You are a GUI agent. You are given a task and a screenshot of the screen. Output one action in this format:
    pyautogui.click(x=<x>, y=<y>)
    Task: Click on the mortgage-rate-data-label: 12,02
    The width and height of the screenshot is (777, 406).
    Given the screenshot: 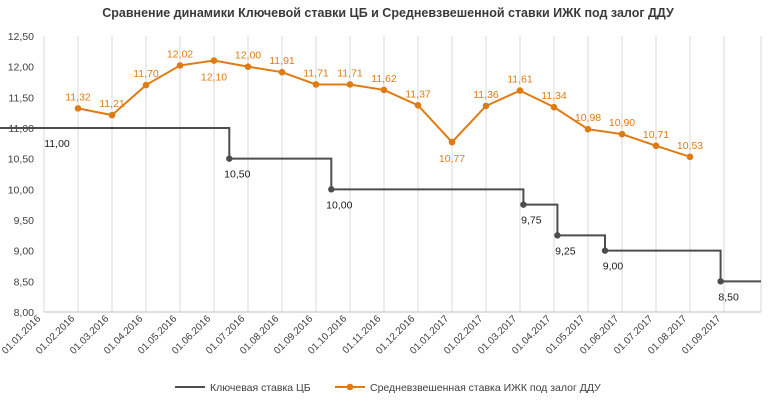 What is the action you would take?
    pyautogui.click(x=180, y=54)
    